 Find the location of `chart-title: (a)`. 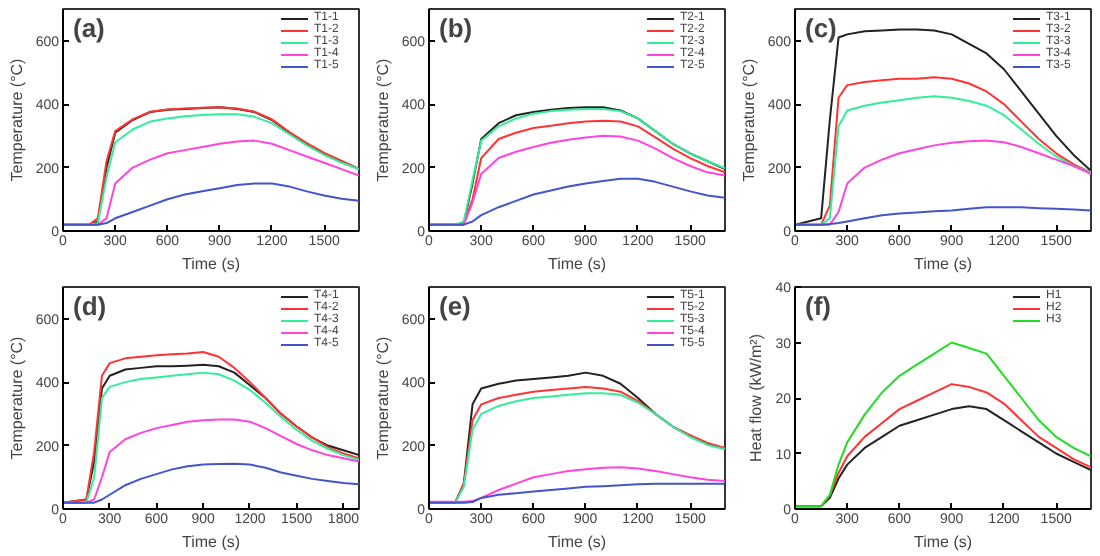

chart-title: (a) is located at coordinates (89, 28).